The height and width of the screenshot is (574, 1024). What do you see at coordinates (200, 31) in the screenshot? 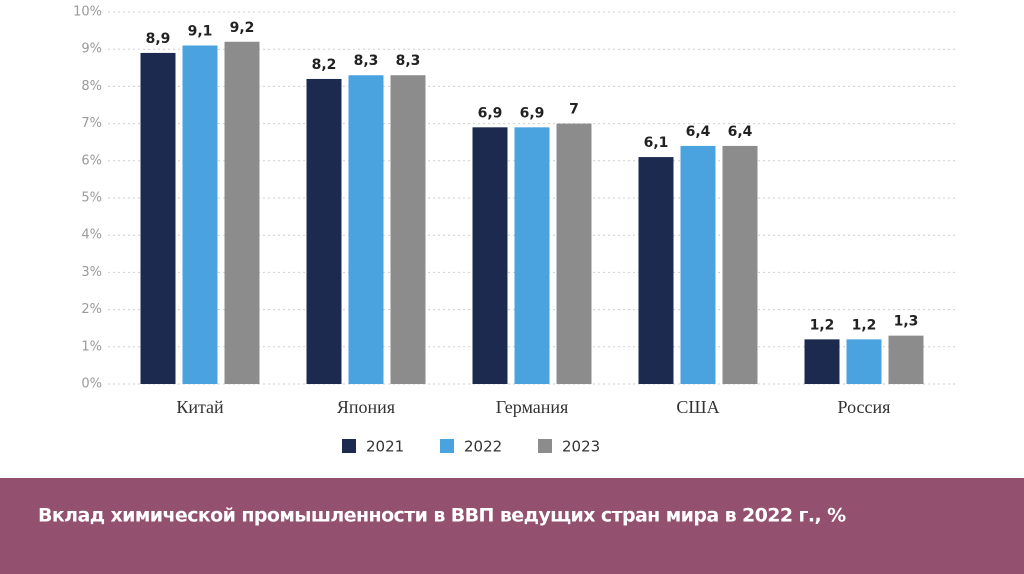
I see `value-label: 9,1` at bounding box center [200, 31].